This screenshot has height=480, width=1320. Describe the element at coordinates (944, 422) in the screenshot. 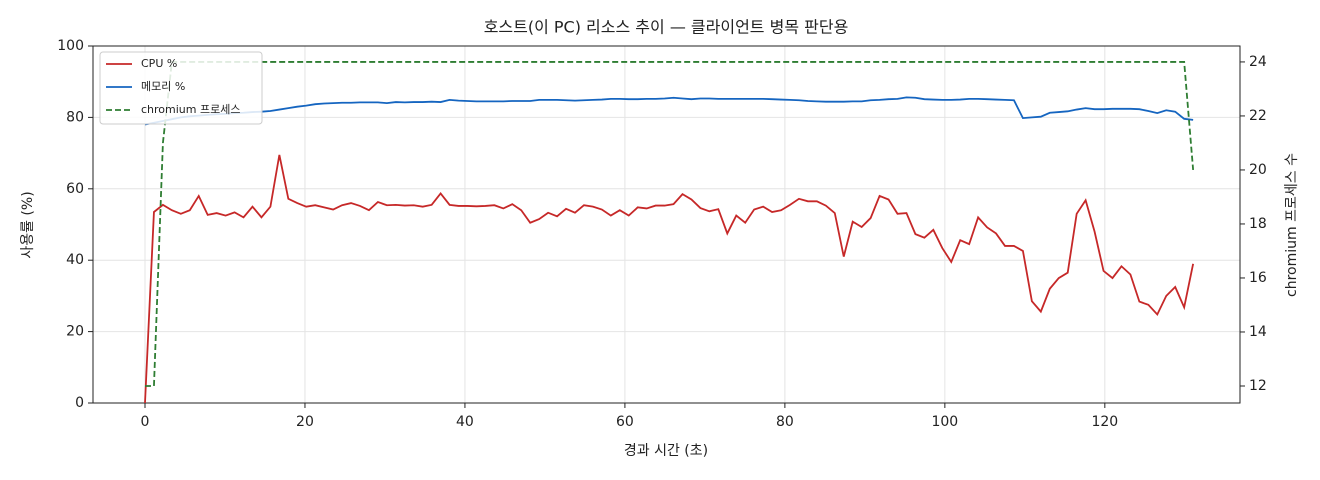

I see `x-tick-label: 100` at that location.